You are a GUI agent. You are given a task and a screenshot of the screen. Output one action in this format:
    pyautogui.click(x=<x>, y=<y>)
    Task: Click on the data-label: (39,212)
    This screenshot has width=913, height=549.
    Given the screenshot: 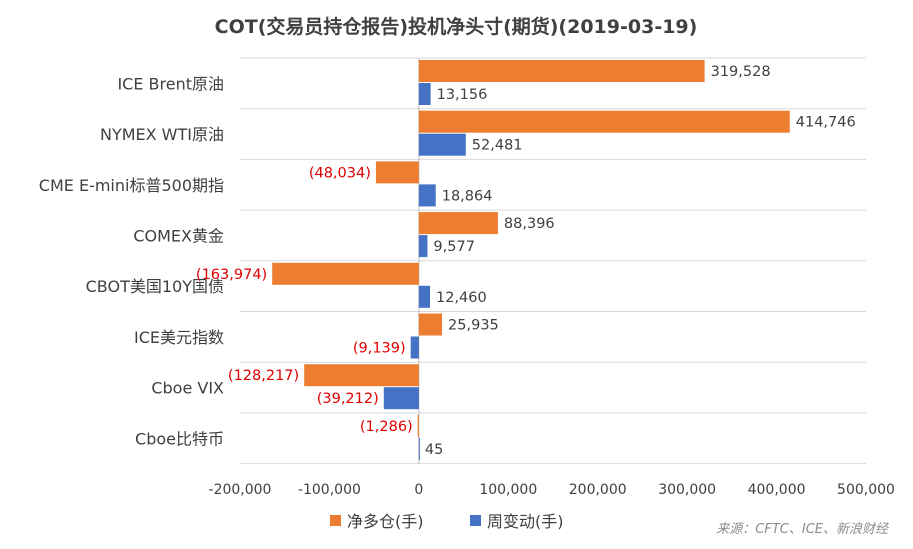 What is the action you would take?
    pyautogui.click(x=348, y=399)
    